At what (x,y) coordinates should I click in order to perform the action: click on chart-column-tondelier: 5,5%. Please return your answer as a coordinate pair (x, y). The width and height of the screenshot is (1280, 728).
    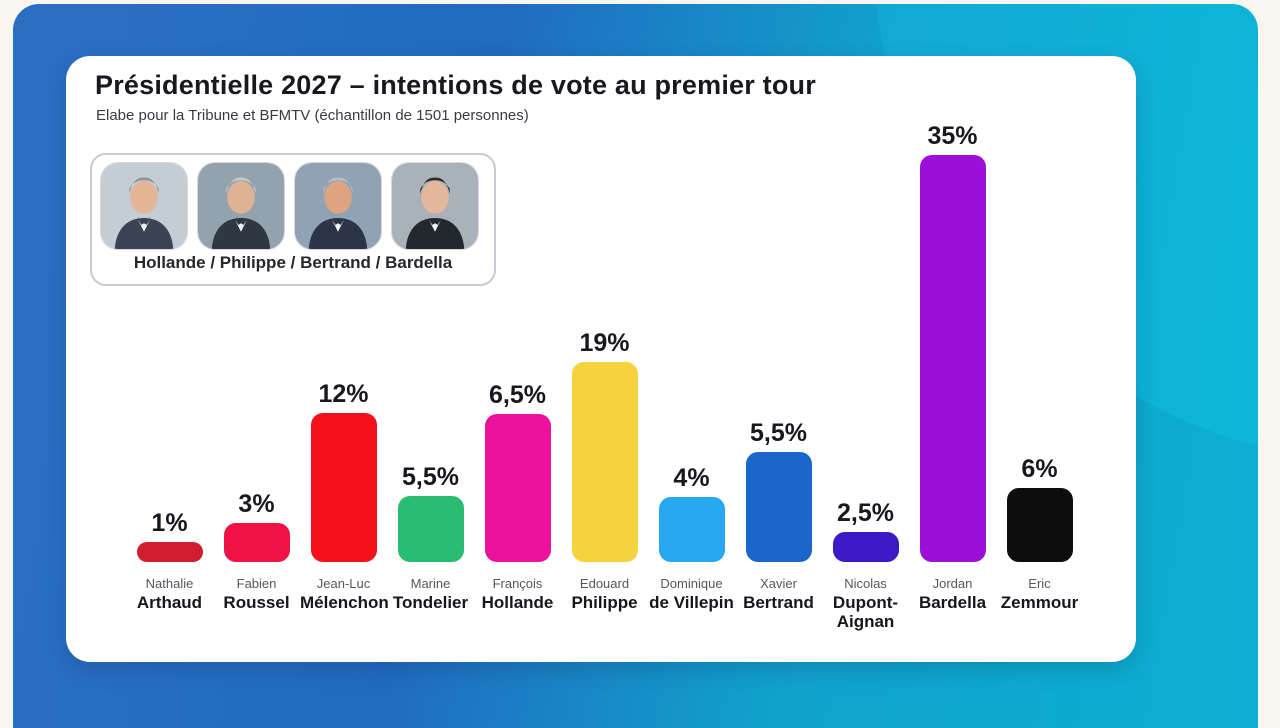
    Looking at the image, I should click on (430, 513).